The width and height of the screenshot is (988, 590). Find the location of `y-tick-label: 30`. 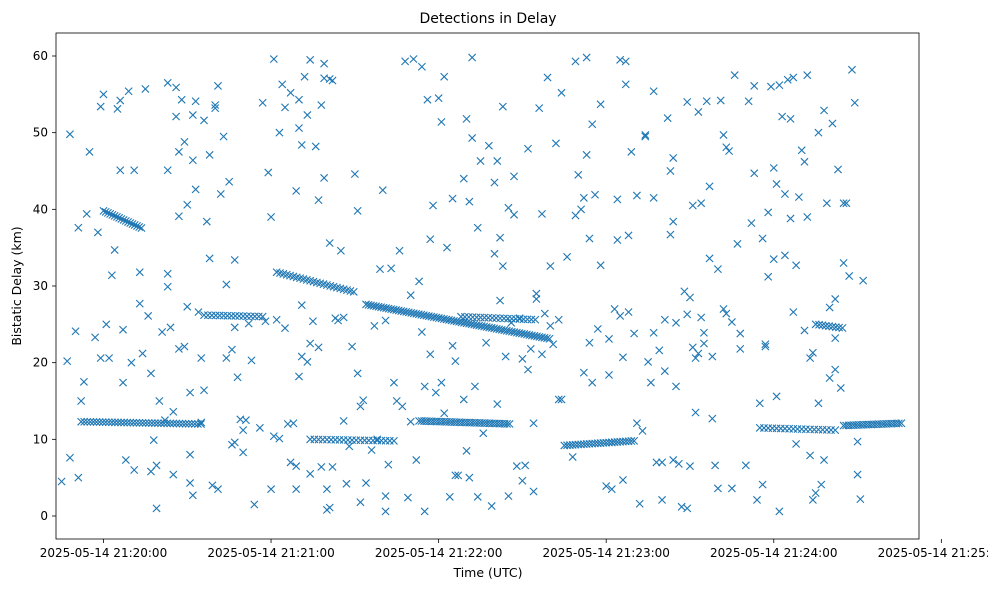

y-tick-label: 30 is located at coordinates (40, 286).